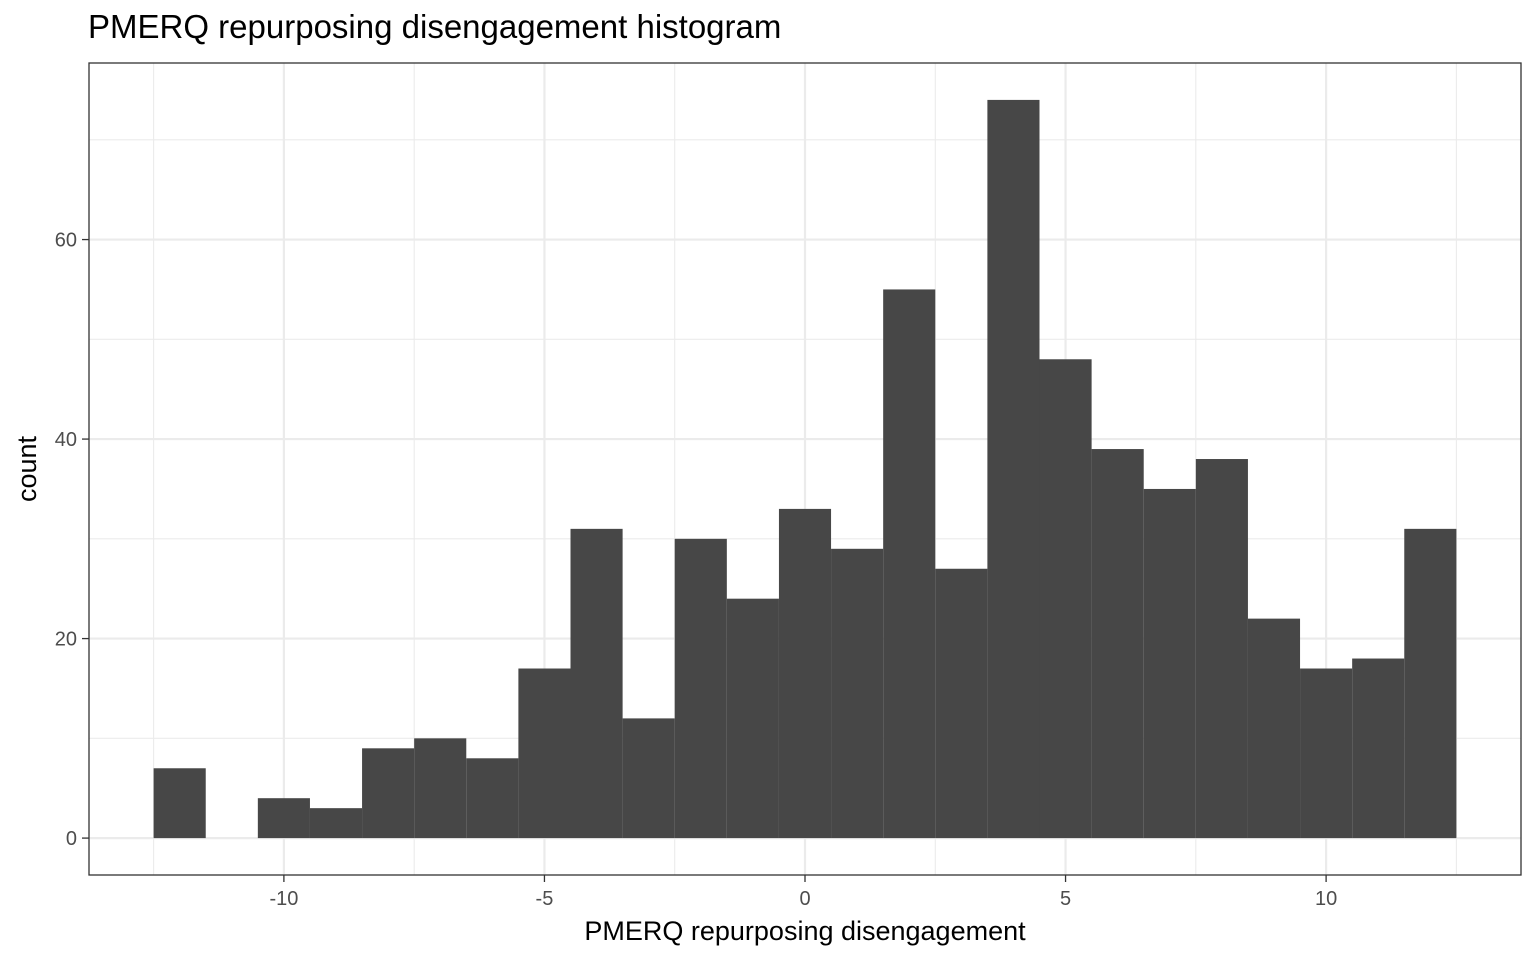  Describe the element at coordinates (545, 899) in the screenshot. I see `x-tick-label: -5` at that location.